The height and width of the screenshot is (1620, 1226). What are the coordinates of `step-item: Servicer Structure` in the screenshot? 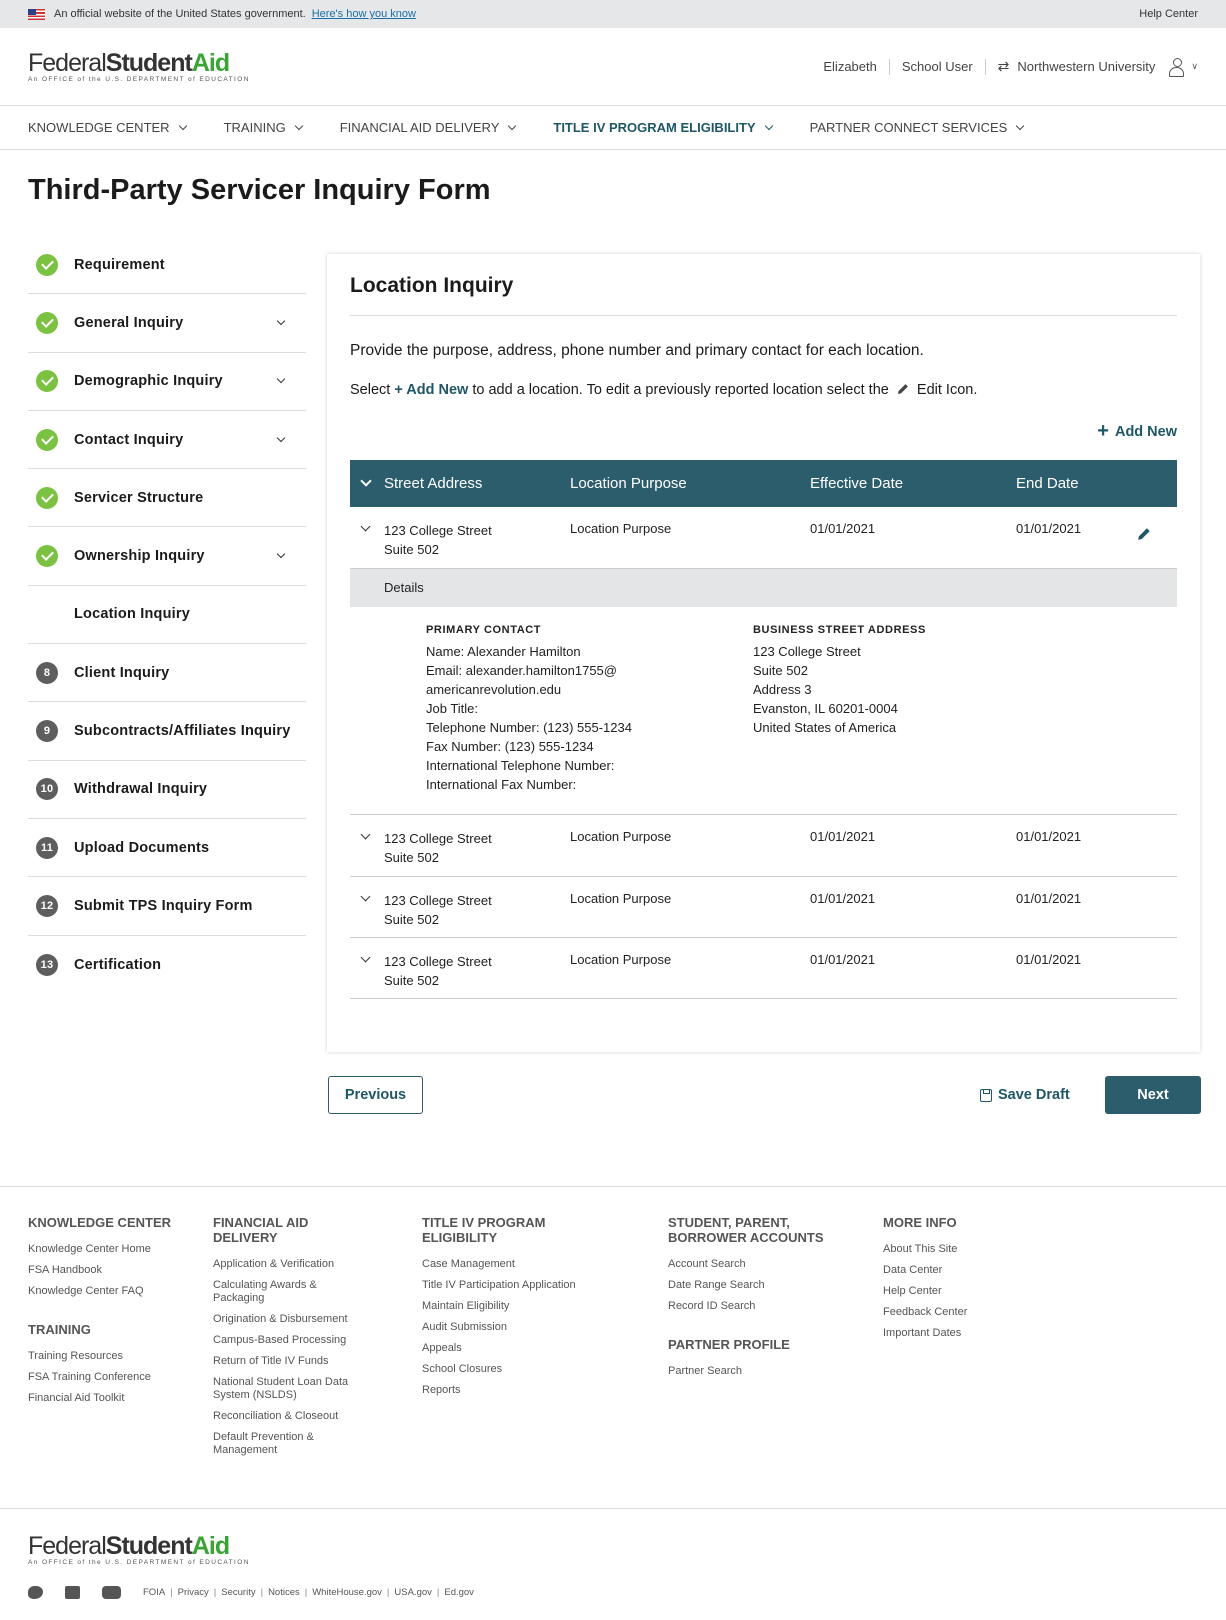 It's located at (167, 498).